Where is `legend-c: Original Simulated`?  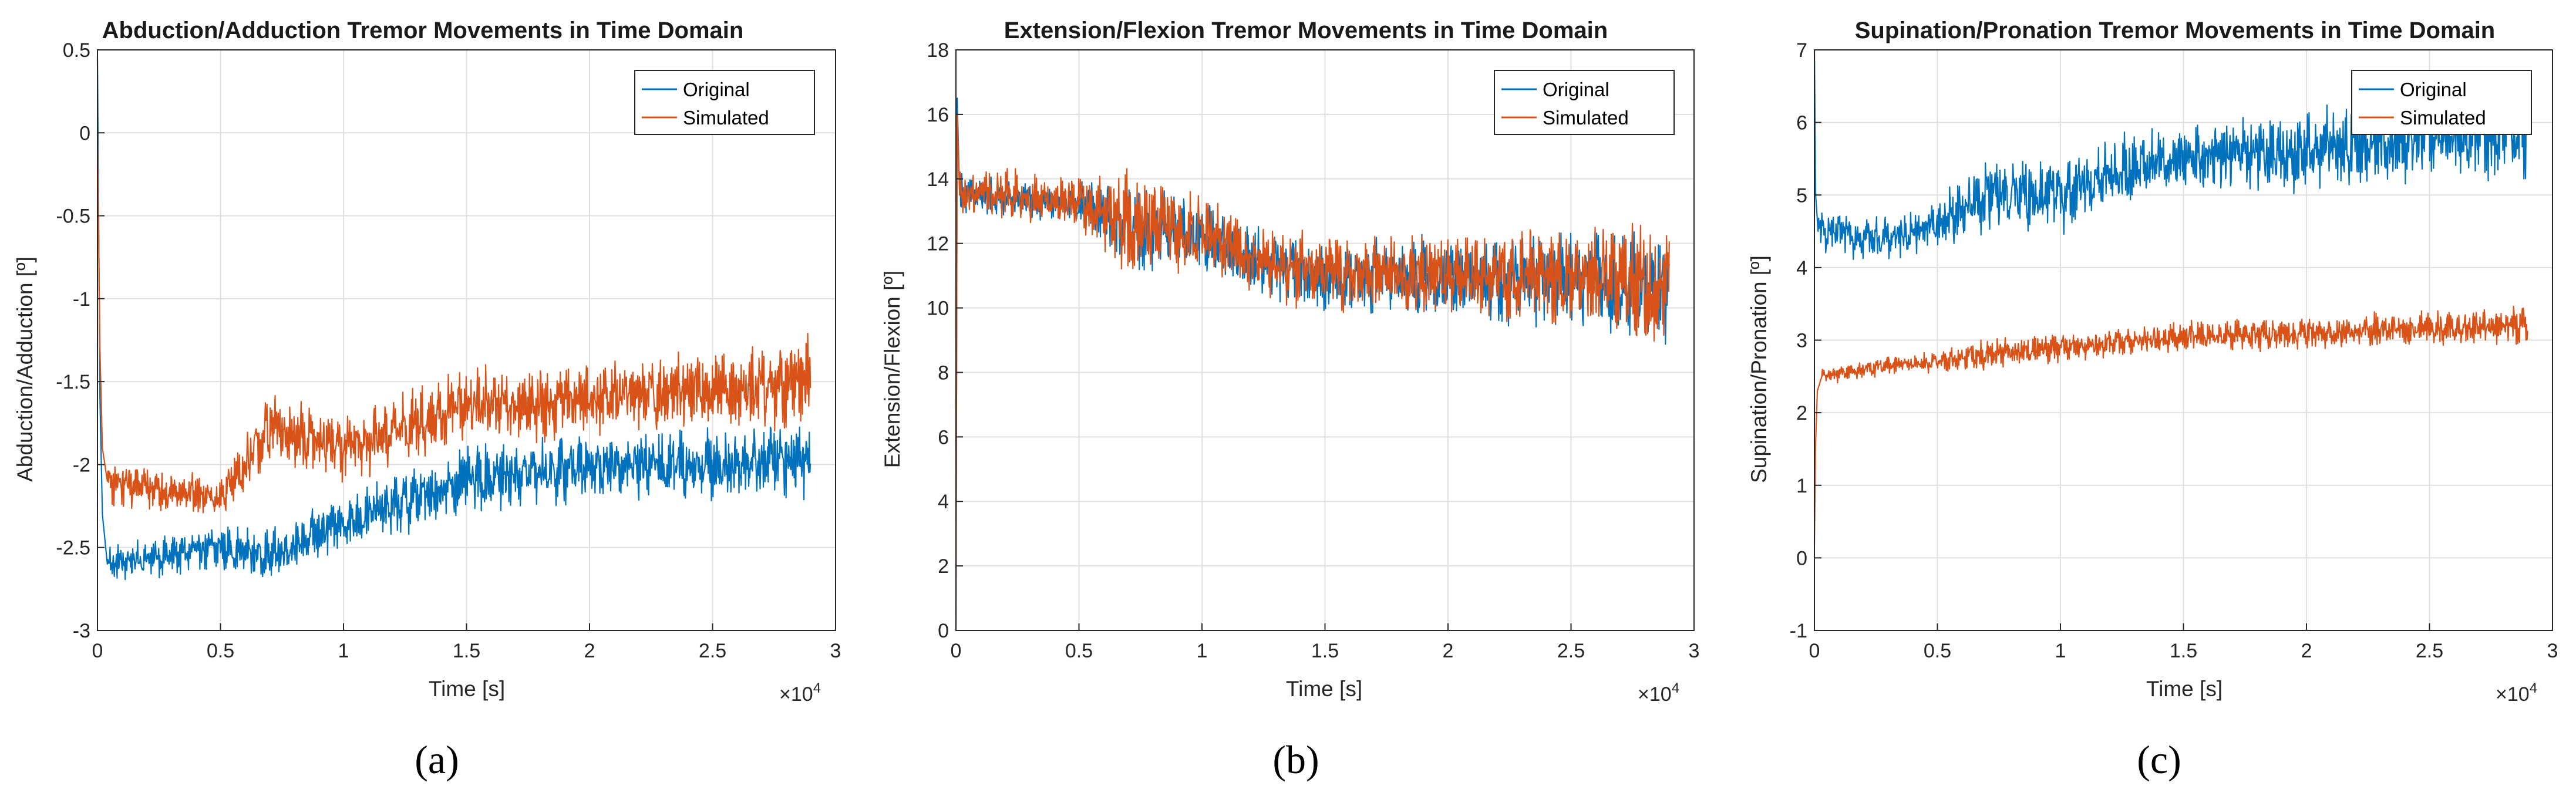 legend-c: Original Simulated is located at coordinates (2441, 102).